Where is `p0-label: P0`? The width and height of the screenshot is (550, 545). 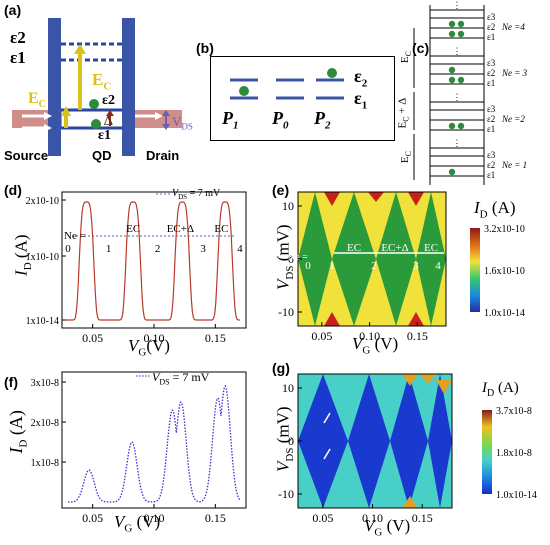
p0-label: P0 is located at coordinates (280, 120).